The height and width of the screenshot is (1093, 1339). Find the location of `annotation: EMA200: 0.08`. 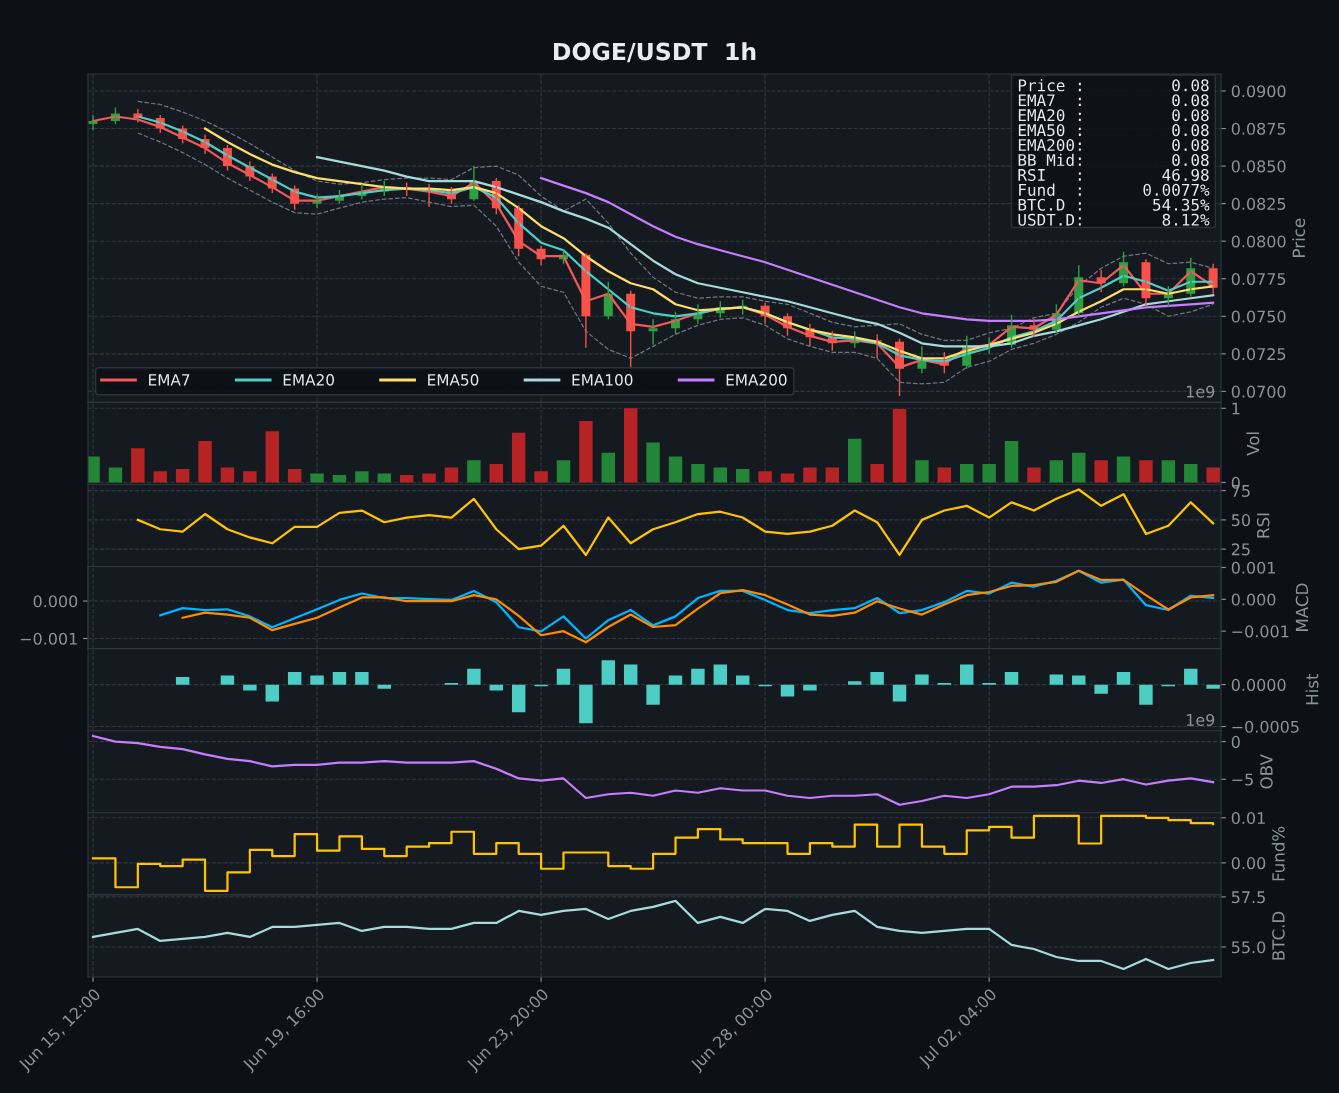

annotation: EMA200: 0.08 is located at coordinates (1113, 145).